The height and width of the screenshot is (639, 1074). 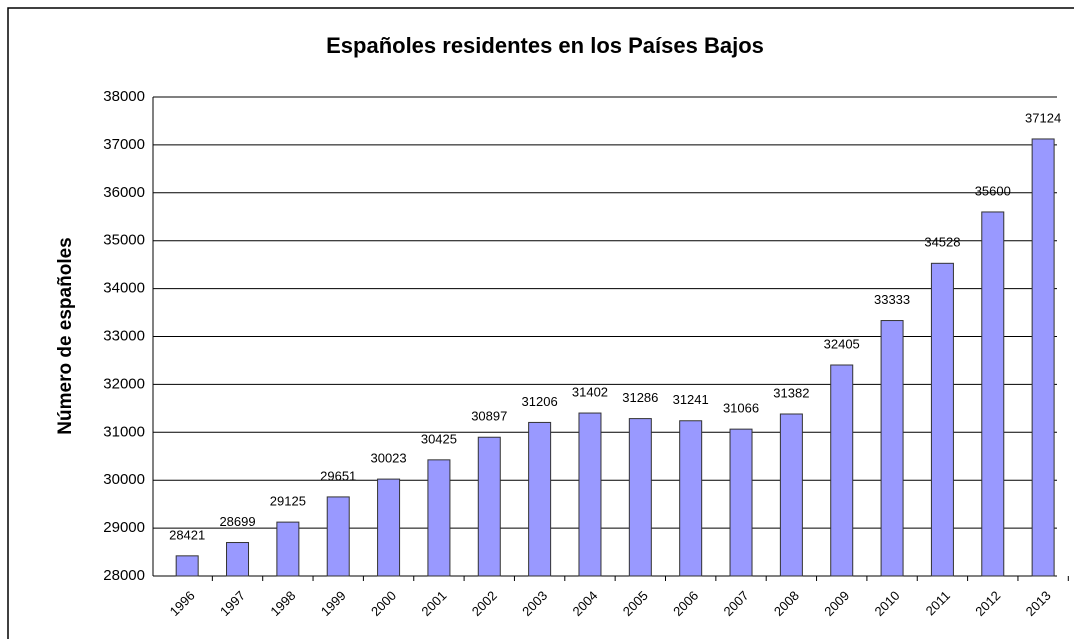 What do you see at coordinates (791, 392) in the screenshot?
I see `value-label: 31382` at bounding box center [791, 392].